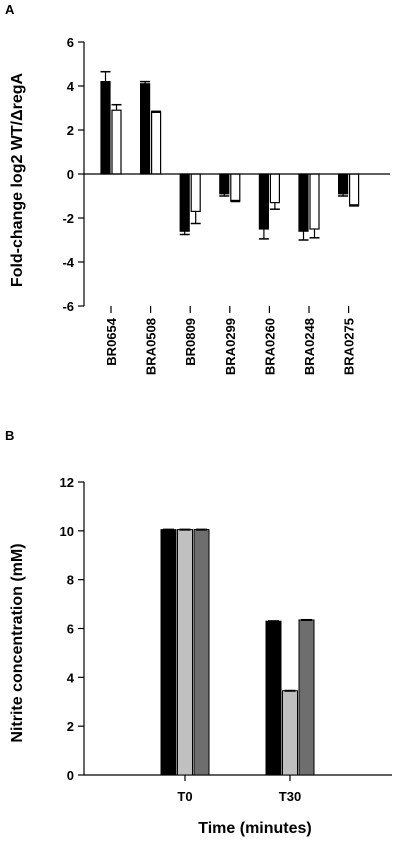  What do you see at coordinates (68, 262) in the screenshot?
I see `panel-a-y-tick-label: -4` at bounding box center [68, 262].